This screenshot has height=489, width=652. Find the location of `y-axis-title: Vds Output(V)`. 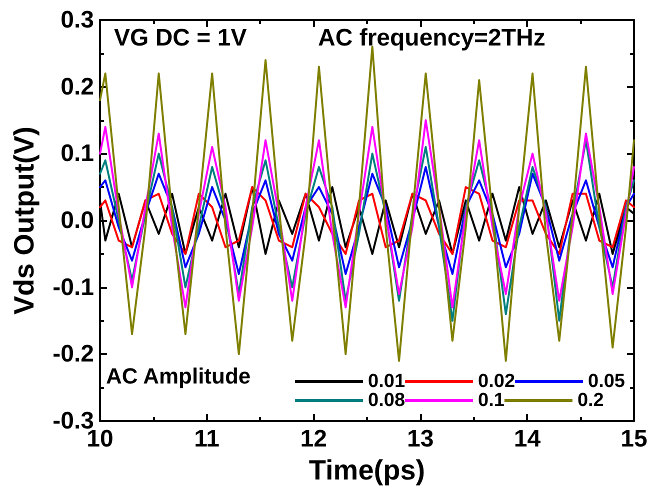

y-axis-title: Vds Output(V) is located at coordinates (24, 220).